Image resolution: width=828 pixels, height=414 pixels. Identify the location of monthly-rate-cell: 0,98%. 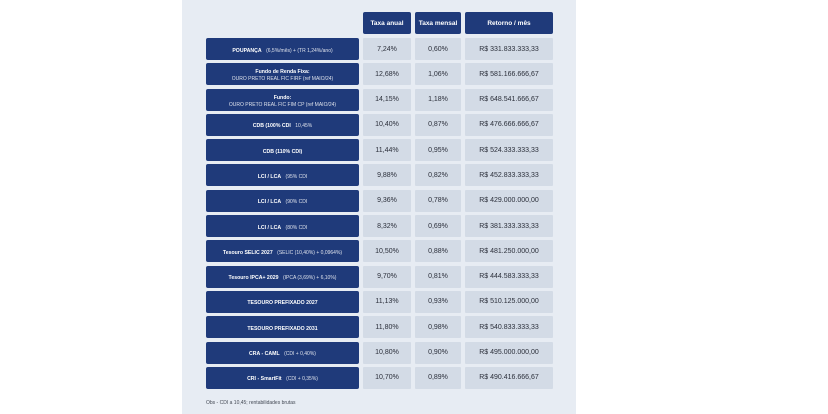
(438, 327).